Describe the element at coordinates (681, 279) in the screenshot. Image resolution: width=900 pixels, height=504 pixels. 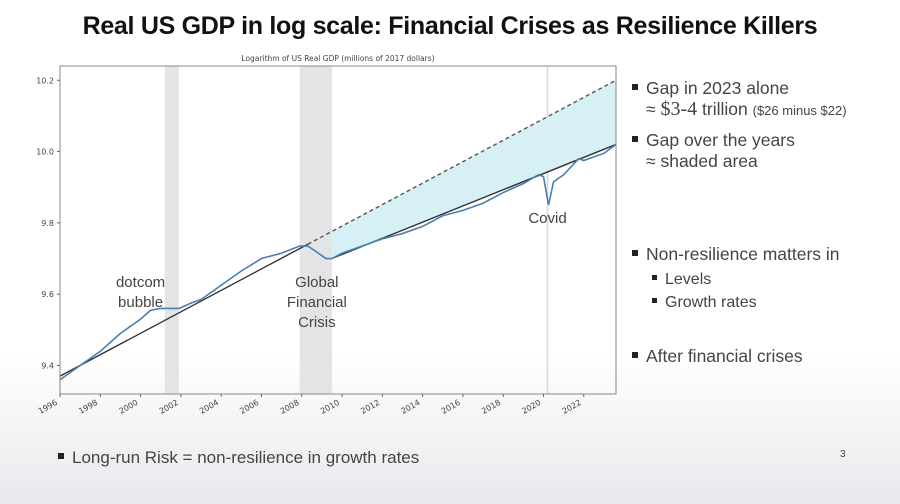
I see `sub-bullet-levels: Levels` at that location.